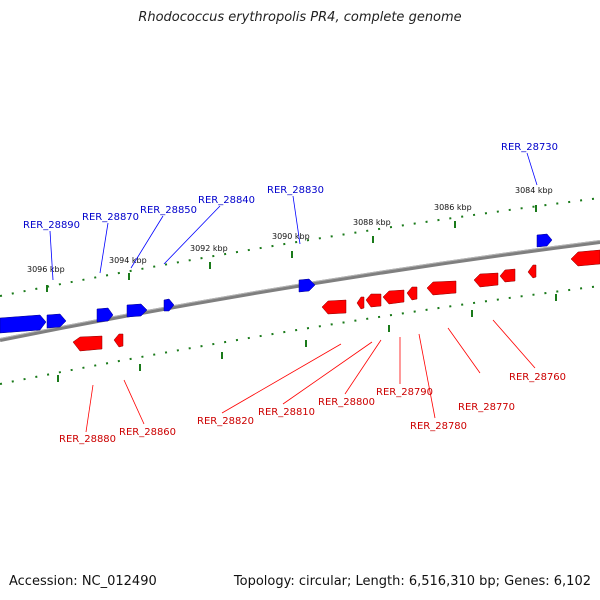  What do you see at coordinates (46, 269) in the screenshot?
I see `tick-label: 3096 kbp` at bounding box center [46, 269].